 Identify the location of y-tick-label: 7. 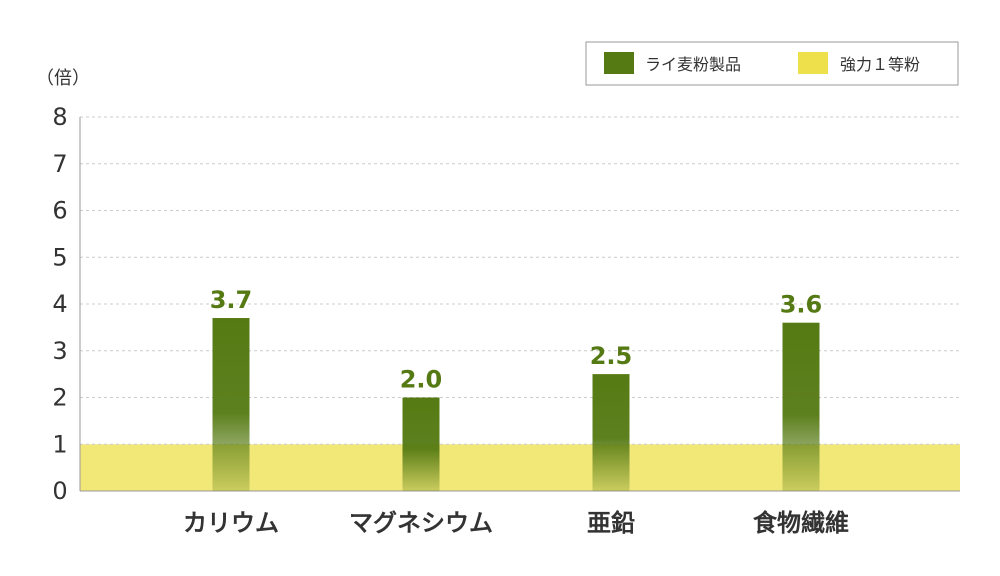
(59, 164).